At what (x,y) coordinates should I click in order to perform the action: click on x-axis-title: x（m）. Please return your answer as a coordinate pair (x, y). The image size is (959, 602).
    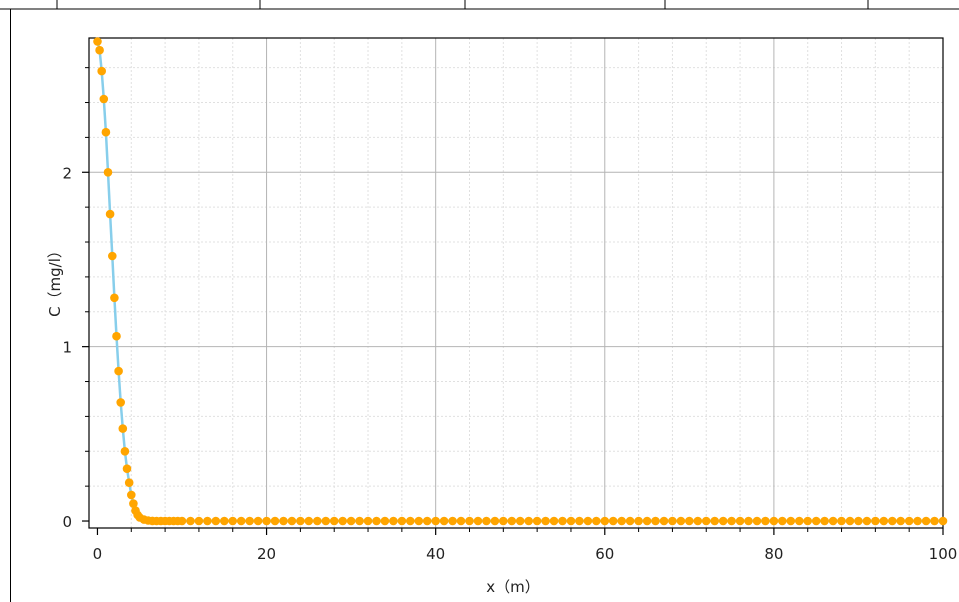
    Looking at the image, I should click on (513, 587).